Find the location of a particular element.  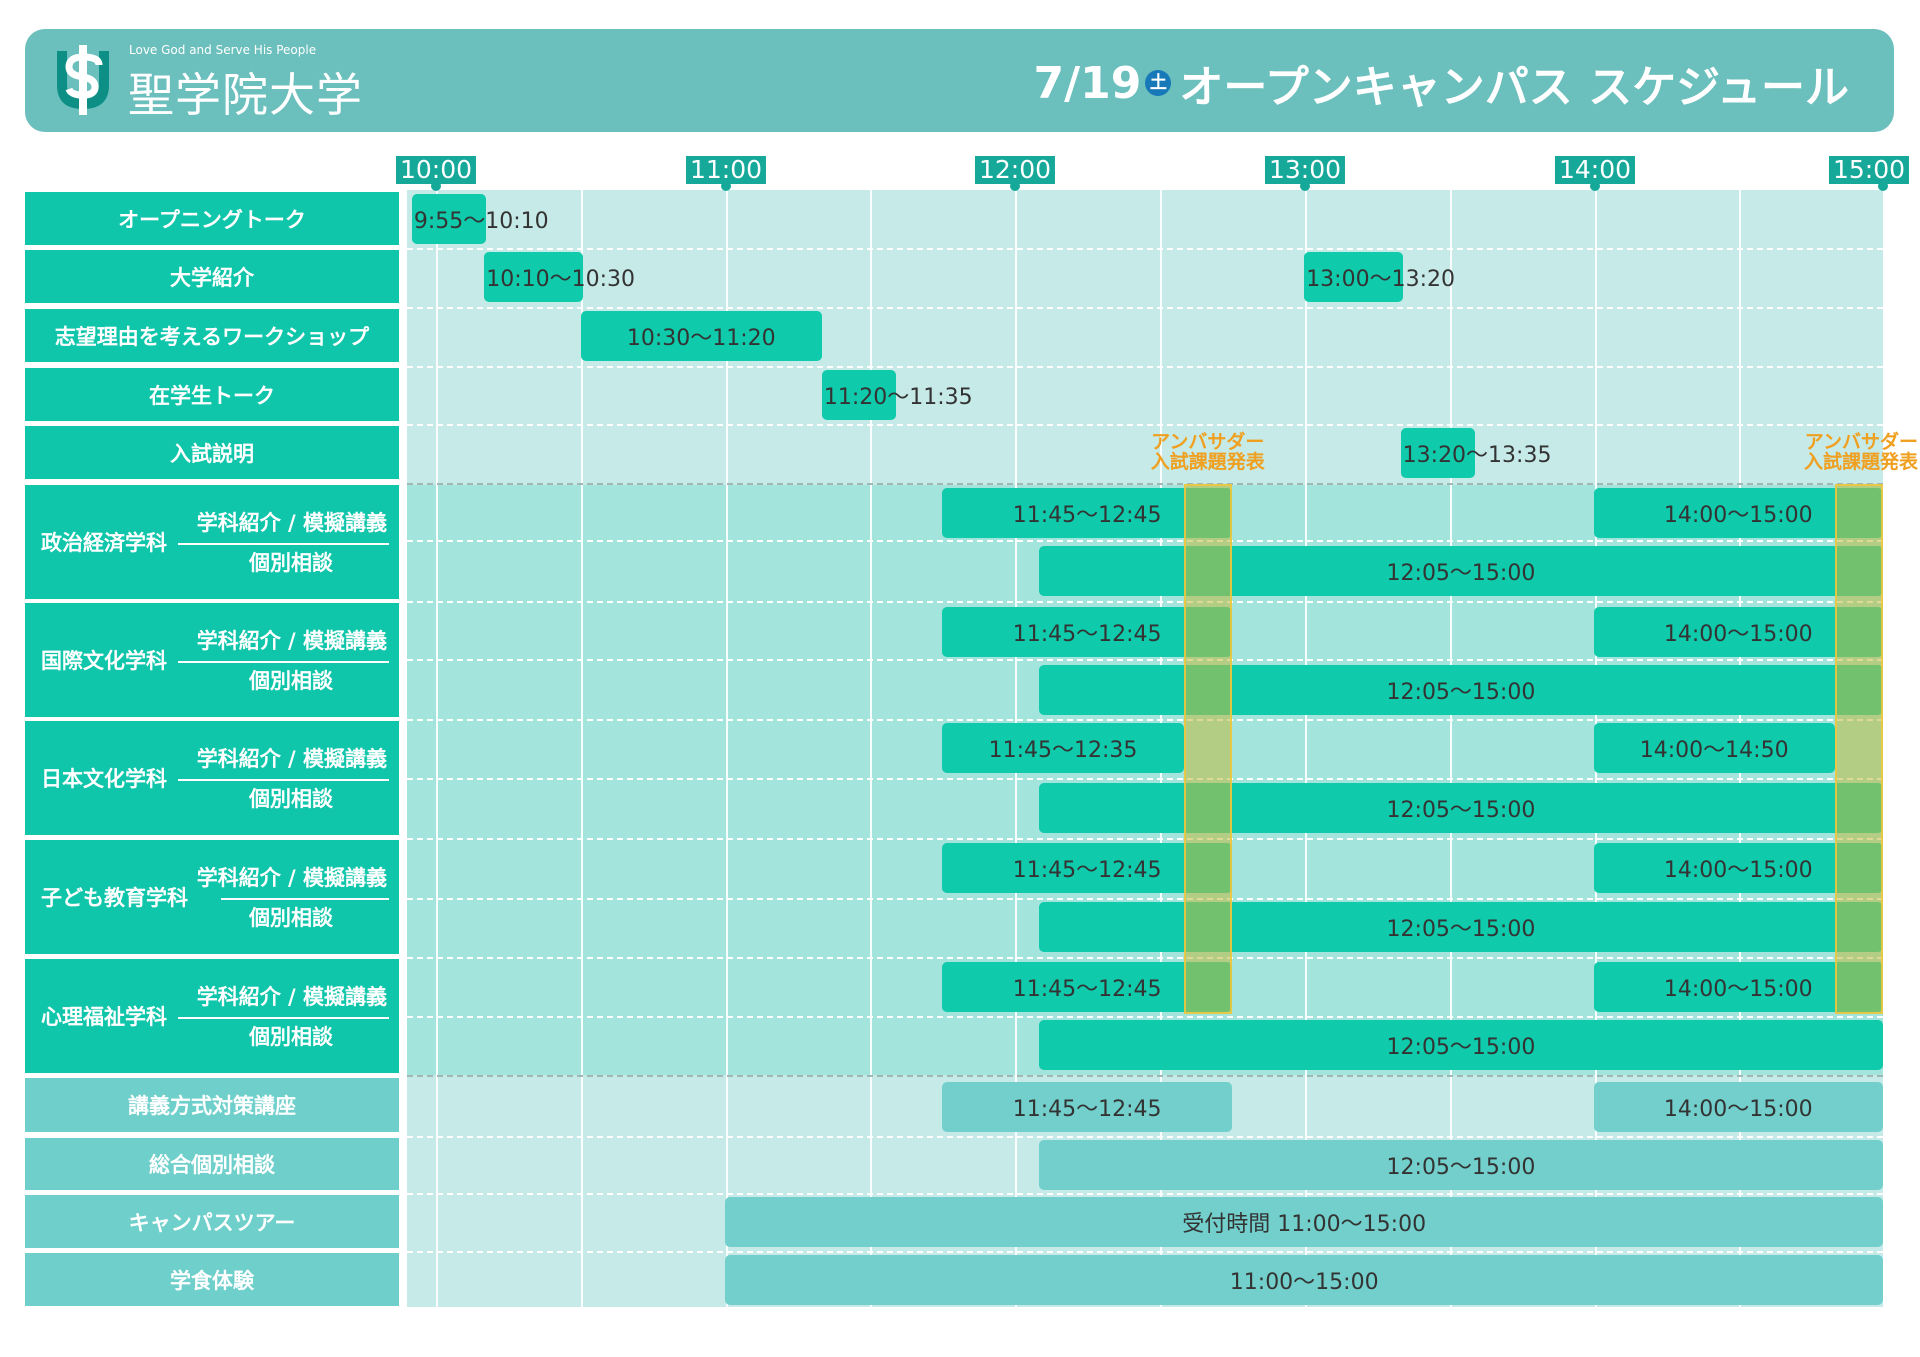

bar-pol-lec-0: 11:45〜12:45 is located at coordinates (1087, 513).